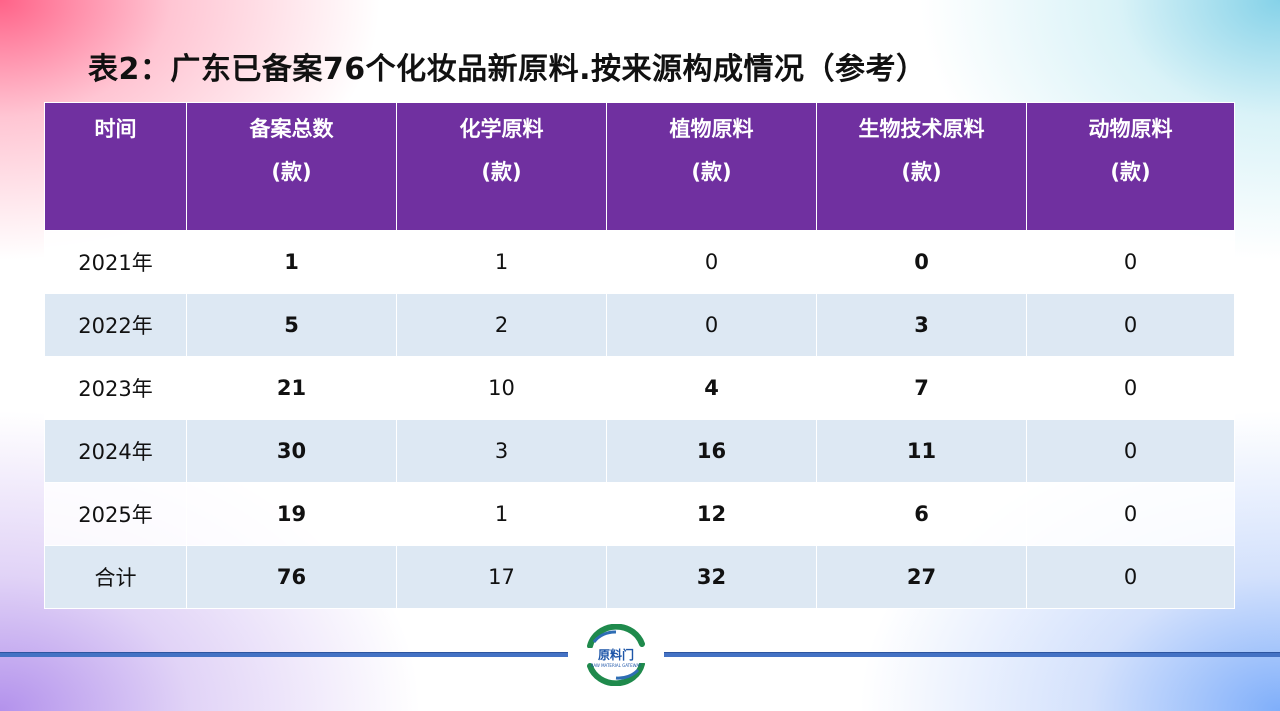  Describe the element at coordinates (115, 514) in the screenshot. I see `cell-period: 2025年` at that location.